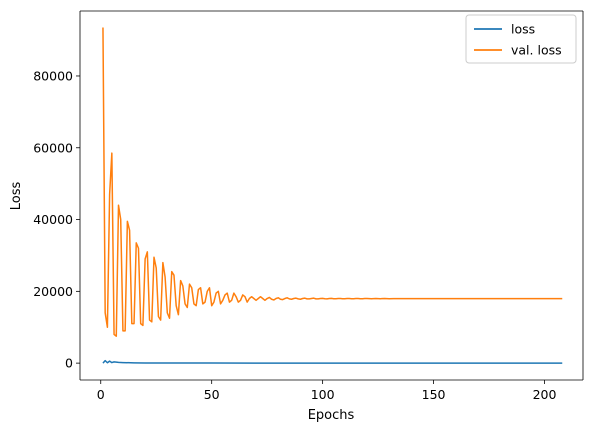 The width and height of the screenshot is (589, 432). What do you see at coordinates (545, 394) in the screenshot?
I see `x-tick-label: 200` at bounding box center [545, 394].